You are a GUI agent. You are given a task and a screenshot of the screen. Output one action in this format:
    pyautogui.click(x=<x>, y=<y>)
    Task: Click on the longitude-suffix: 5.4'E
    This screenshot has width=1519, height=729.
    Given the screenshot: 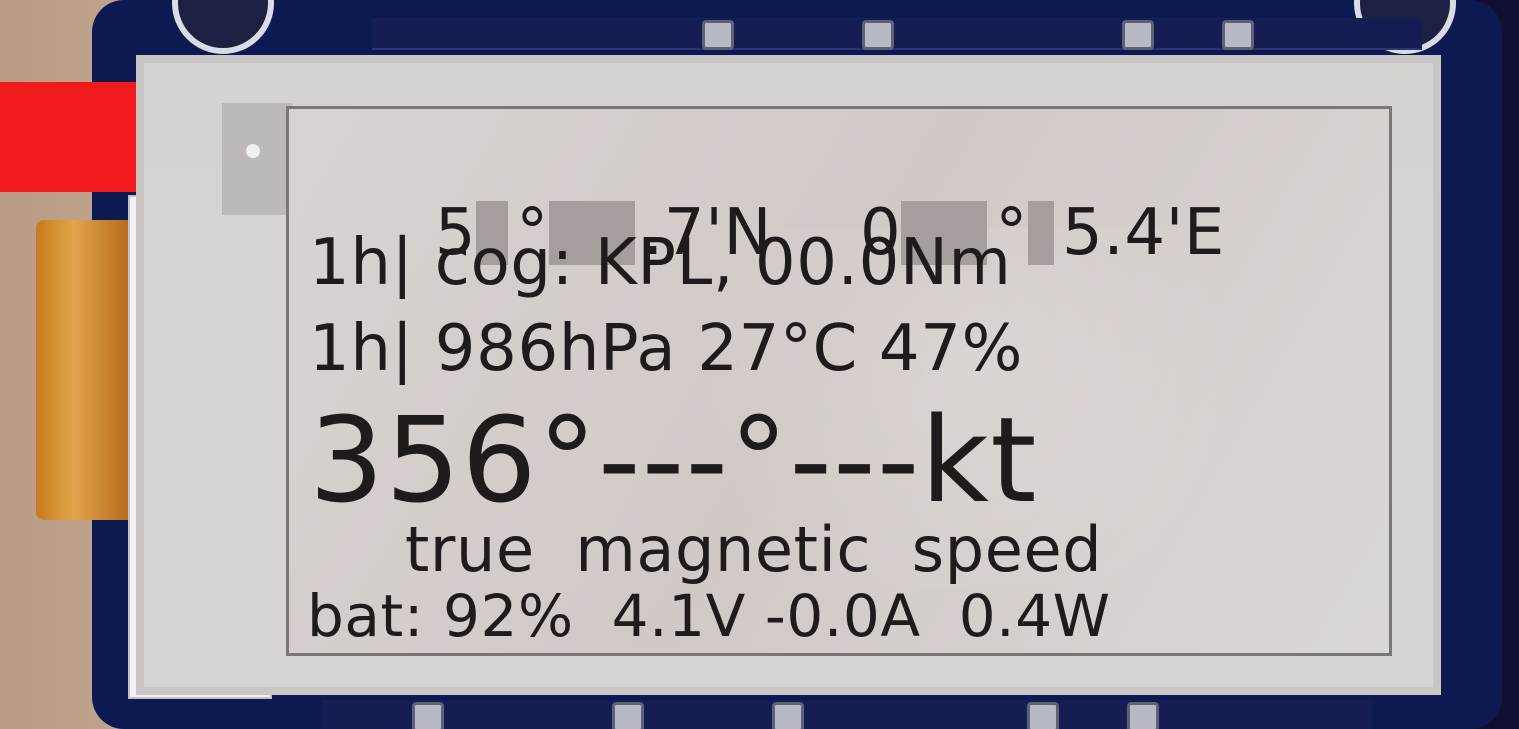 What is the action you would take?
    pyautogui.click(x=1144, y=233)
    